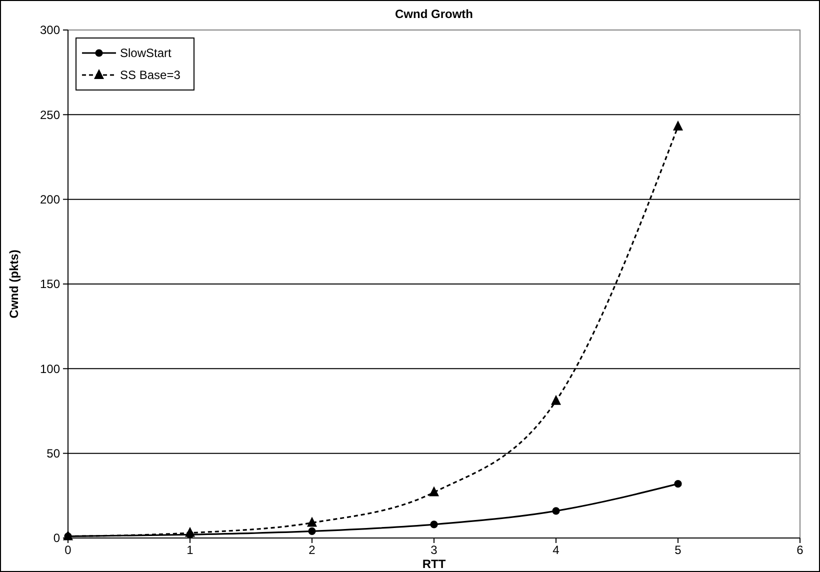  What do you see at coordinates (434, 14) in the screenshot?
I see `chart-title: Cwnd Growth` at bounding box center [434, 14].